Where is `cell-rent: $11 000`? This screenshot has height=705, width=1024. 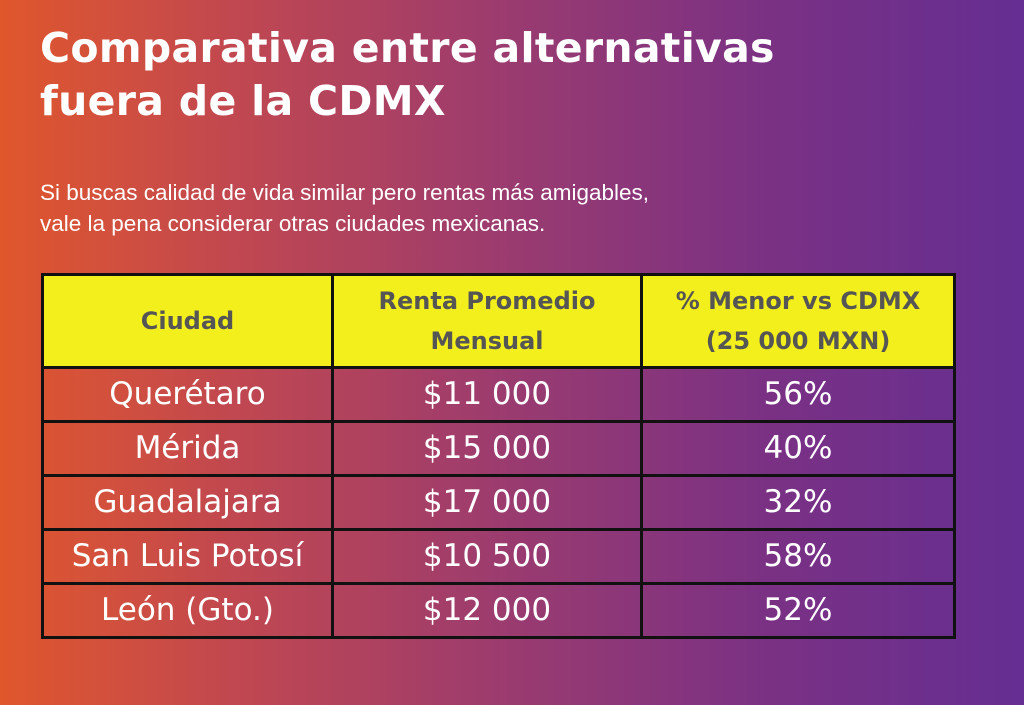 cell-rent: $11 000 is located at coordinates (487, 394).